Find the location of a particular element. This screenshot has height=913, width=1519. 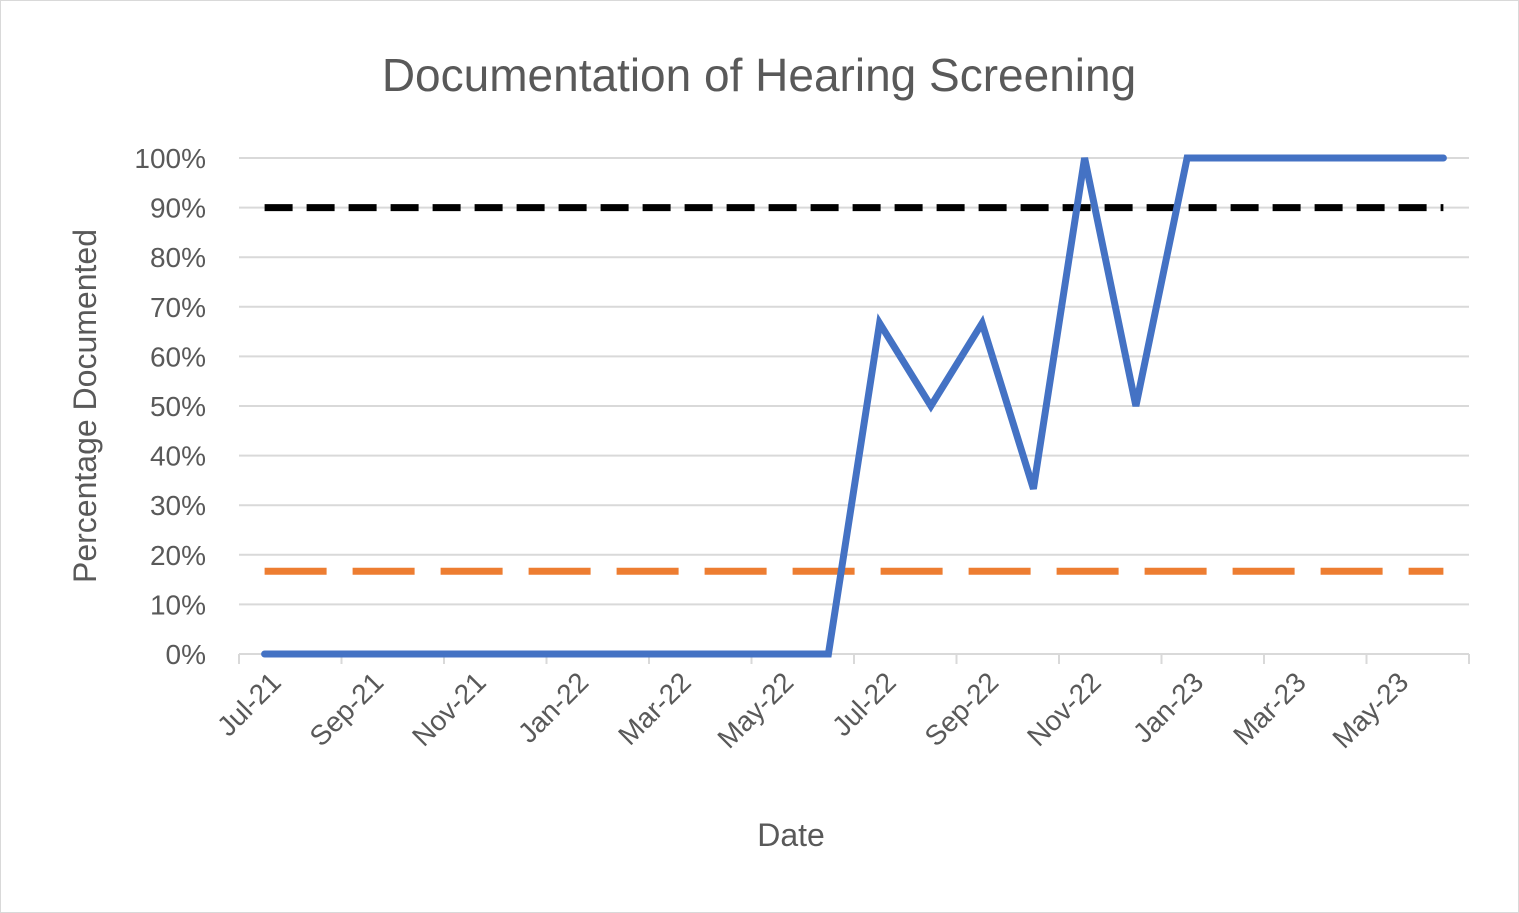

chart-title: Documentation of Hearing Screening is located at coordinates (759, 75).